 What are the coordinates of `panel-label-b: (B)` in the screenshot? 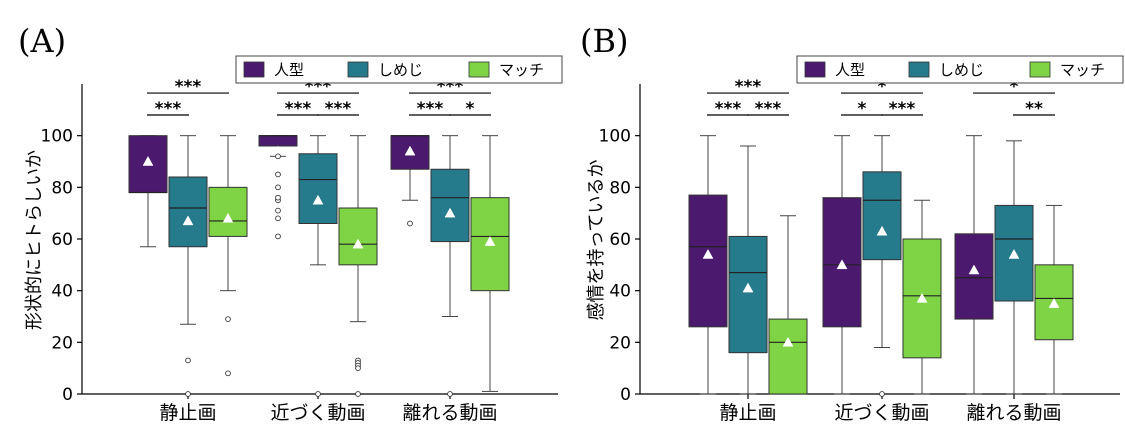 It's located at (604, 41).